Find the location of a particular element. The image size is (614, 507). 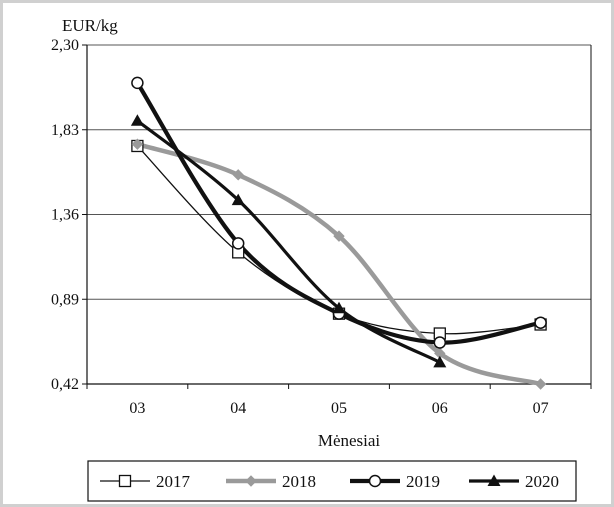

legend-label: 2019 is located at coordinates (423, 481).